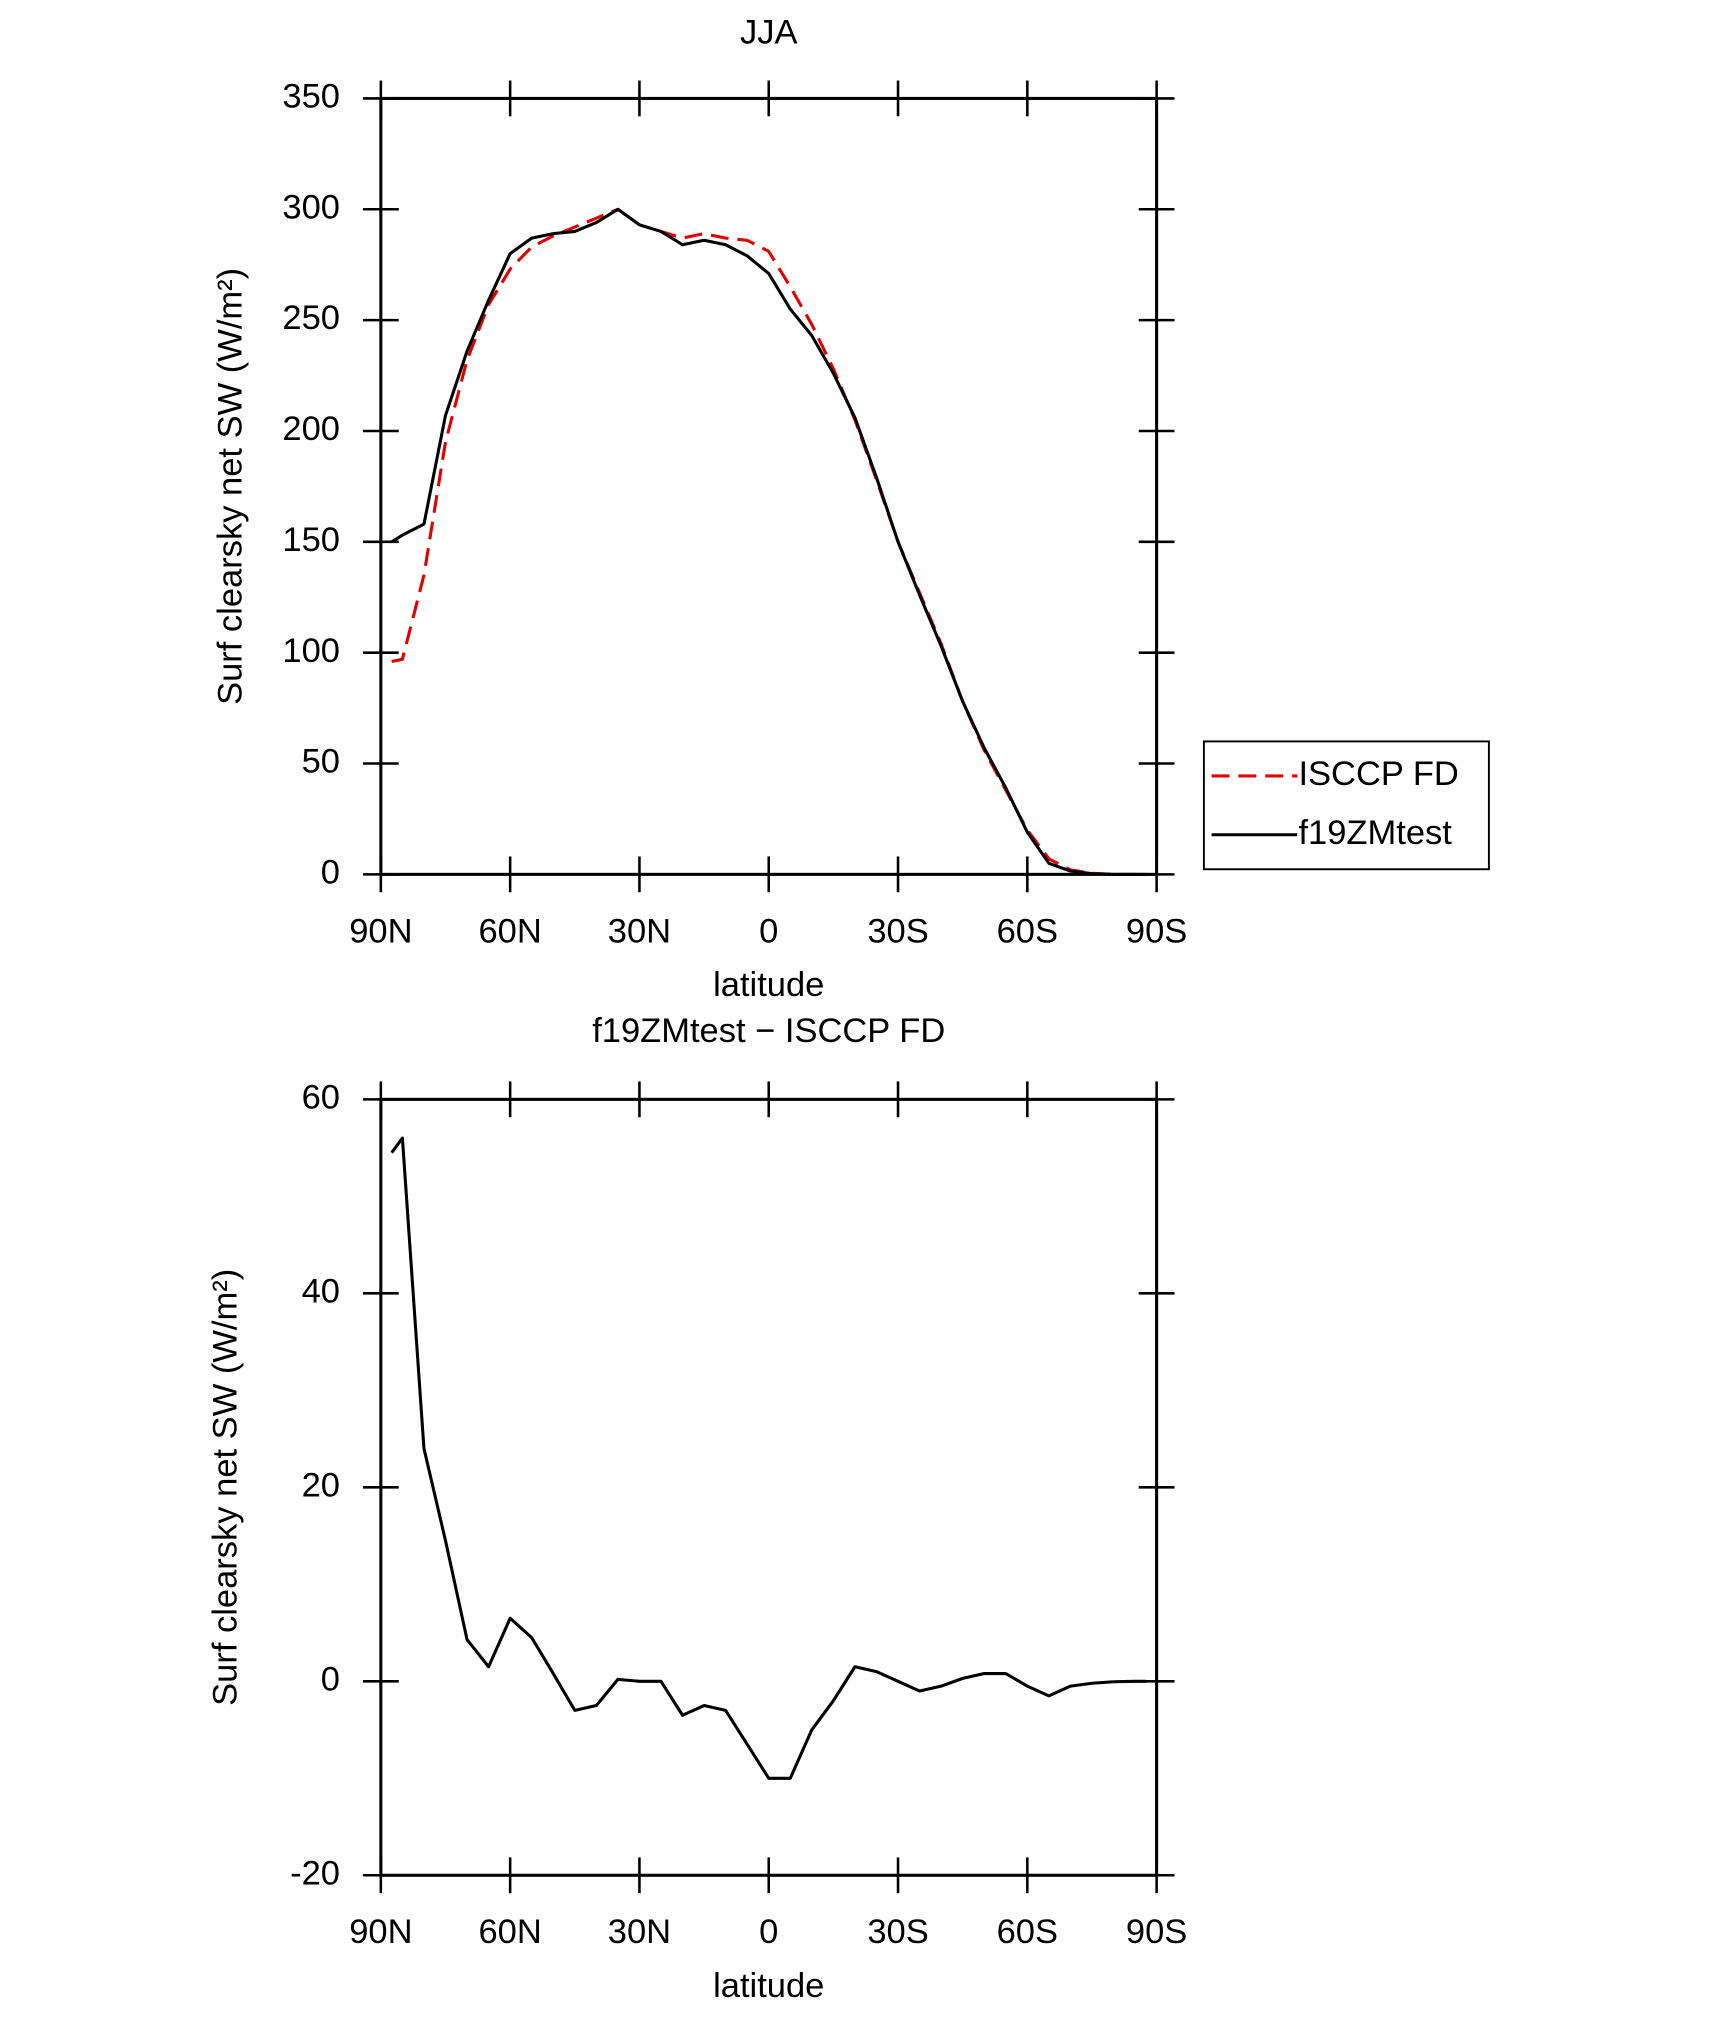 This screenshot has width=1710, height=2021. Describe the element at coordinates (311, 429) in the screenshot. I see `y-tick-label: 200` at that location.